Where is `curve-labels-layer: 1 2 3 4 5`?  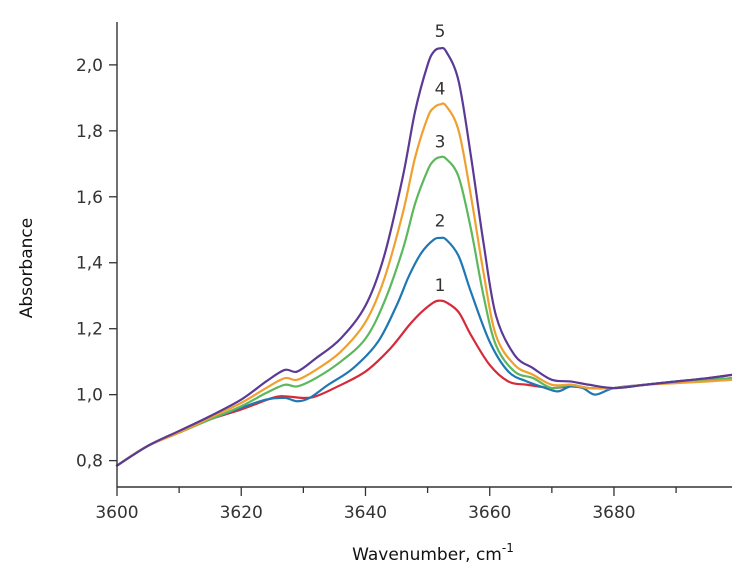 curve-labels-layer: 1 2 3 4 5 is located at coordinates (440, 159).